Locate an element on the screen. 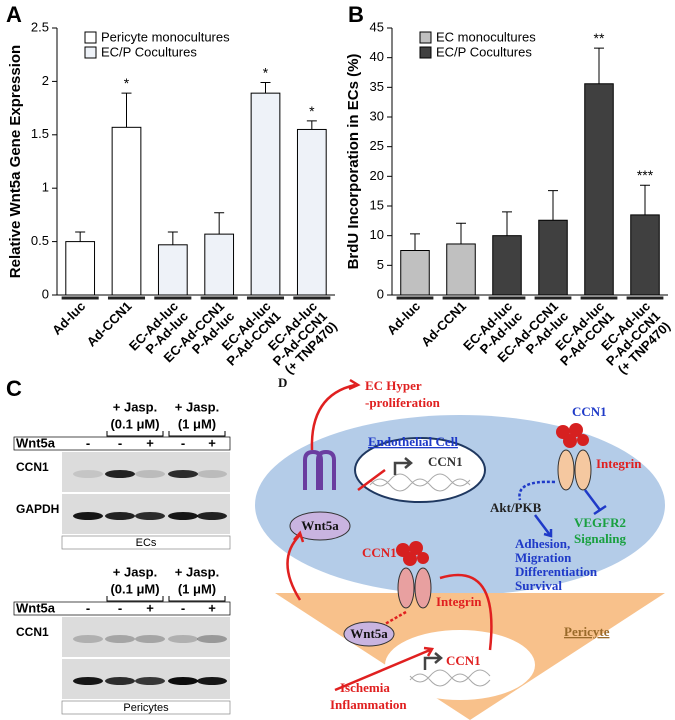 Image resolution: width=675 pixels, height=720 pixels. y-tick-label: 30 is located at coordinates (377, 115).